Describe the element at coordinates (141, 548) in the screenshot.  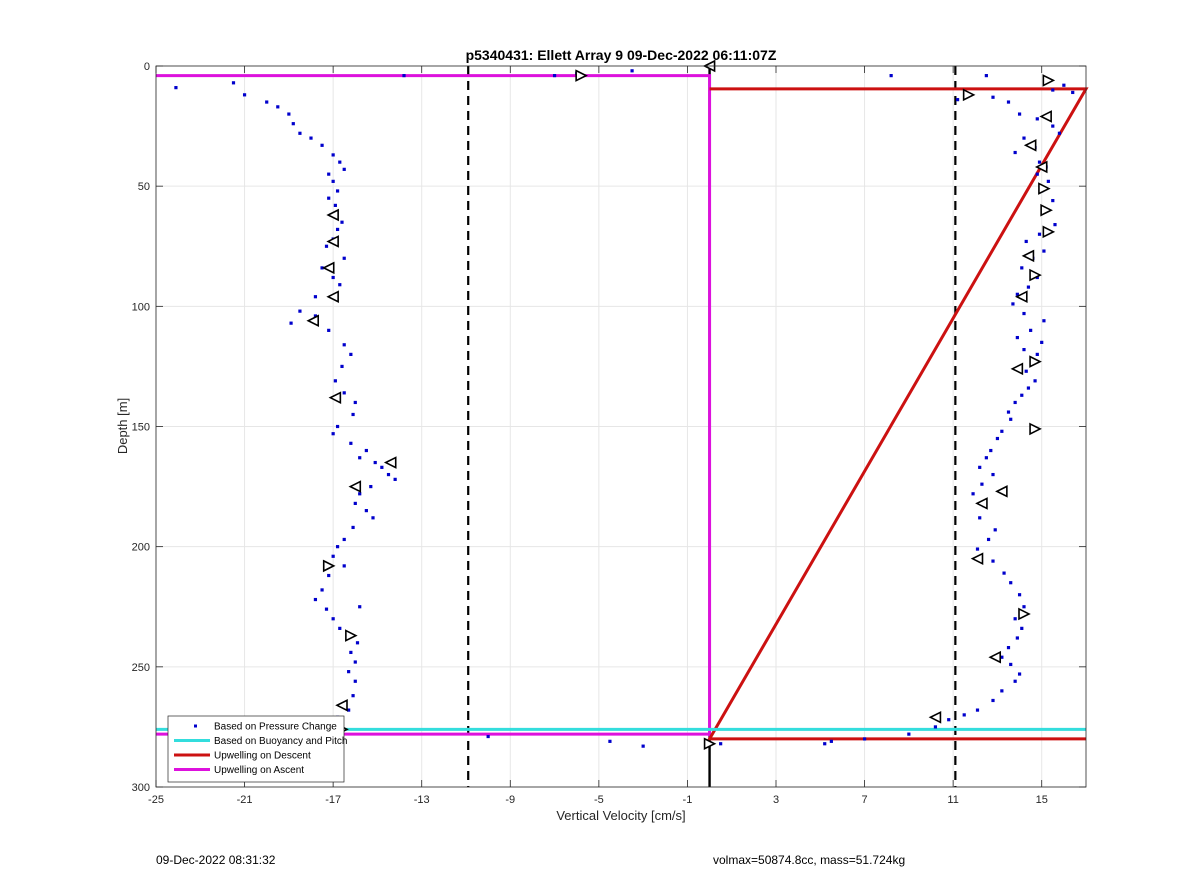
I see `y-tick-label: 200` at that location.